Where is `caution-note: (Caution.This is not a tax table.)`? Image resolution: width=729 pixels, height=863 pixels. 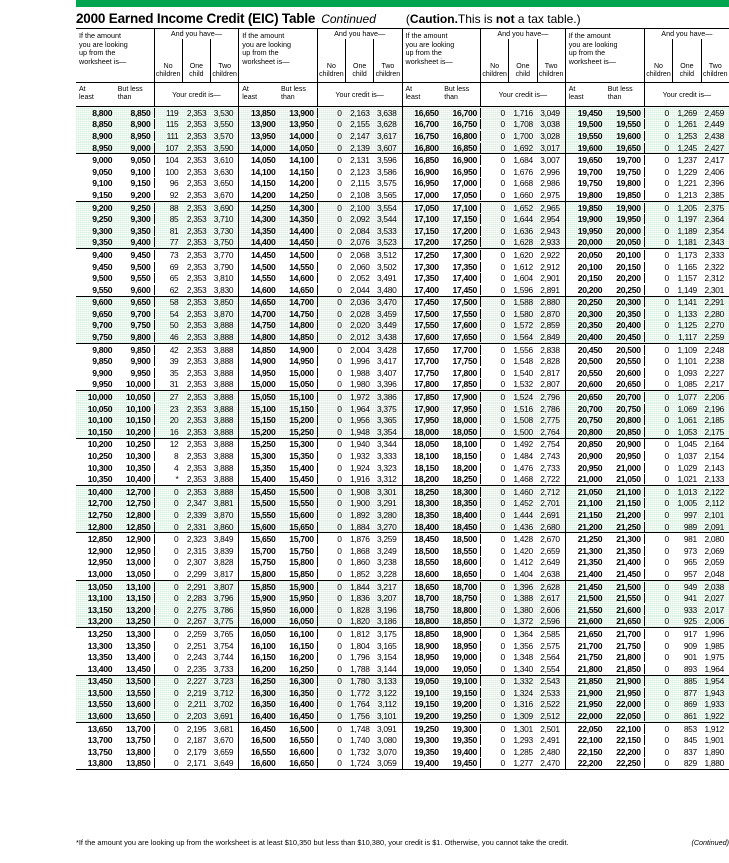 caution-note: (Caution.This is not a tax table.) is located at coordinates (493, 19).